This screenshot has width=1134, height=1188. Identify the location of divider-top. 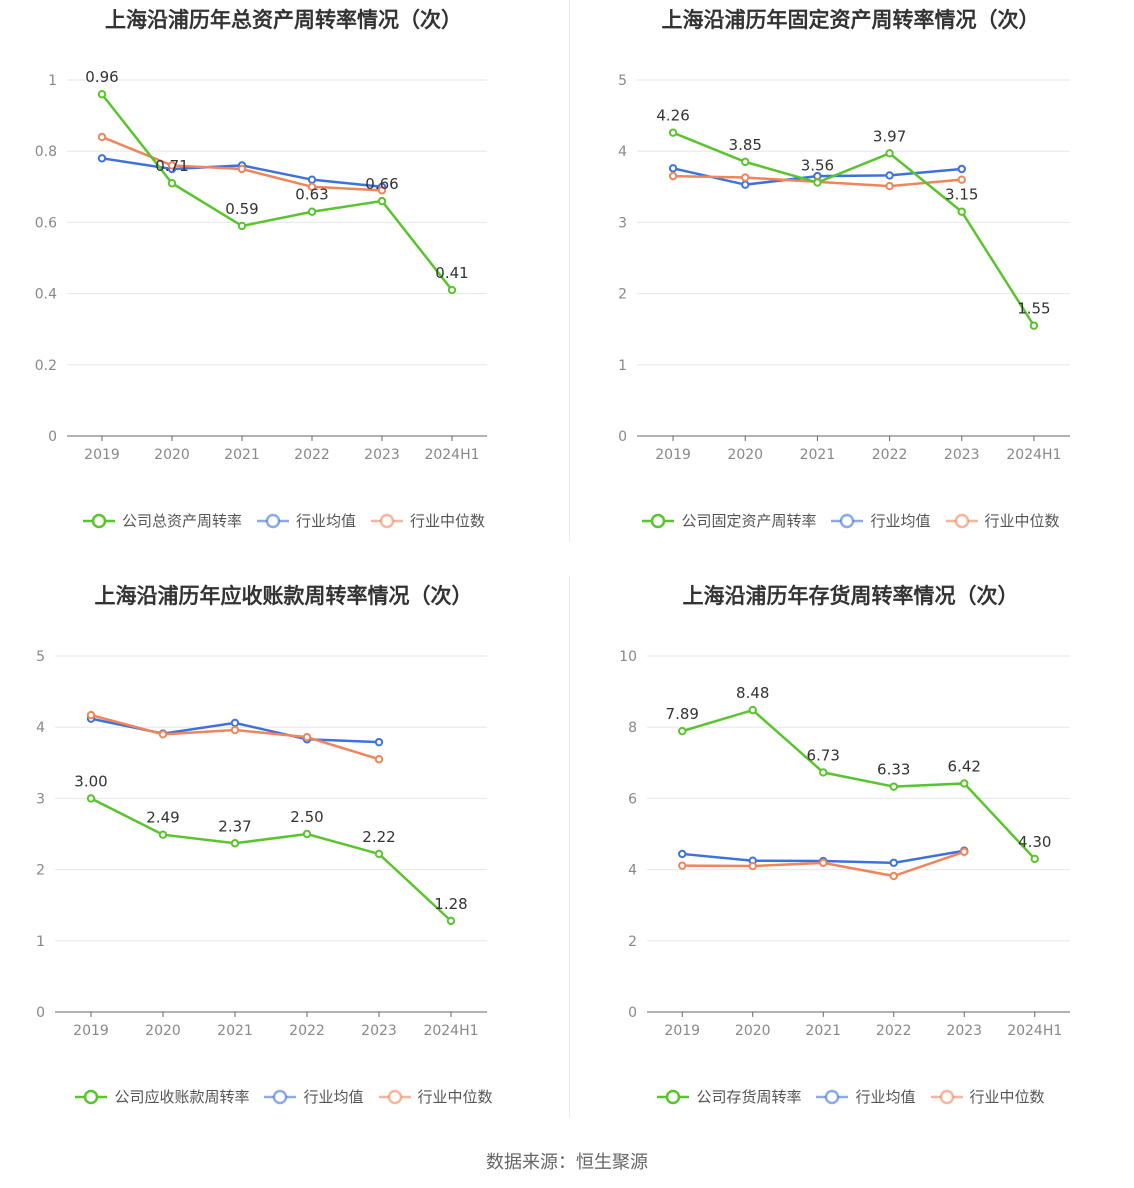
(569, 271).